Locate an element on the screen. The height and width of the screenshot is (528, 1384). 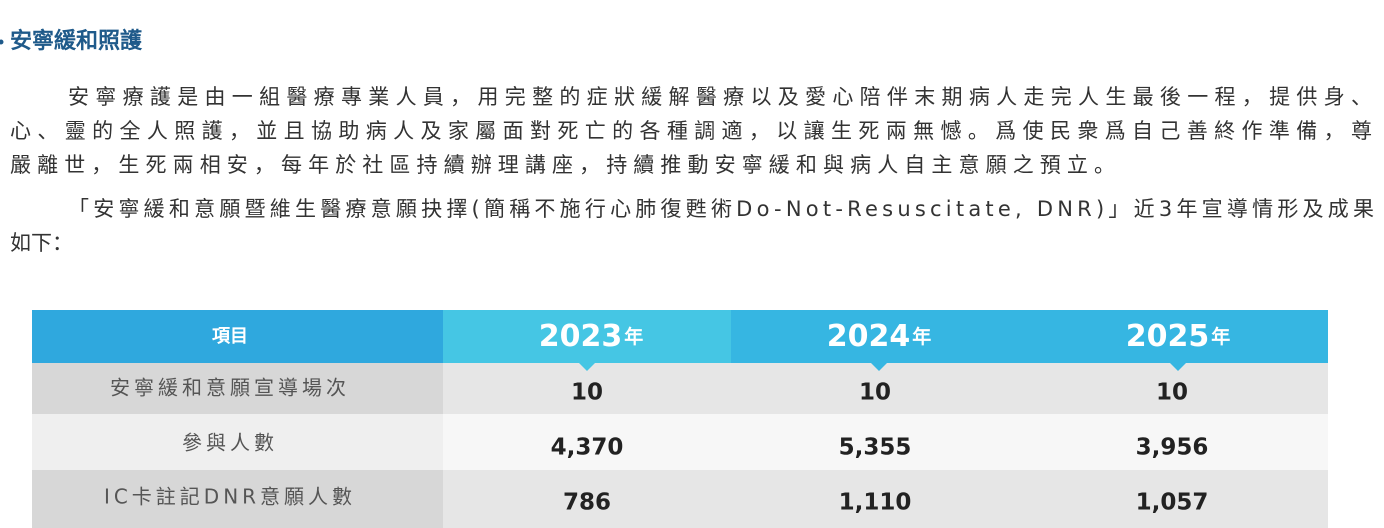
header-year: 2025 年 is located at coordinates (1178, 336).